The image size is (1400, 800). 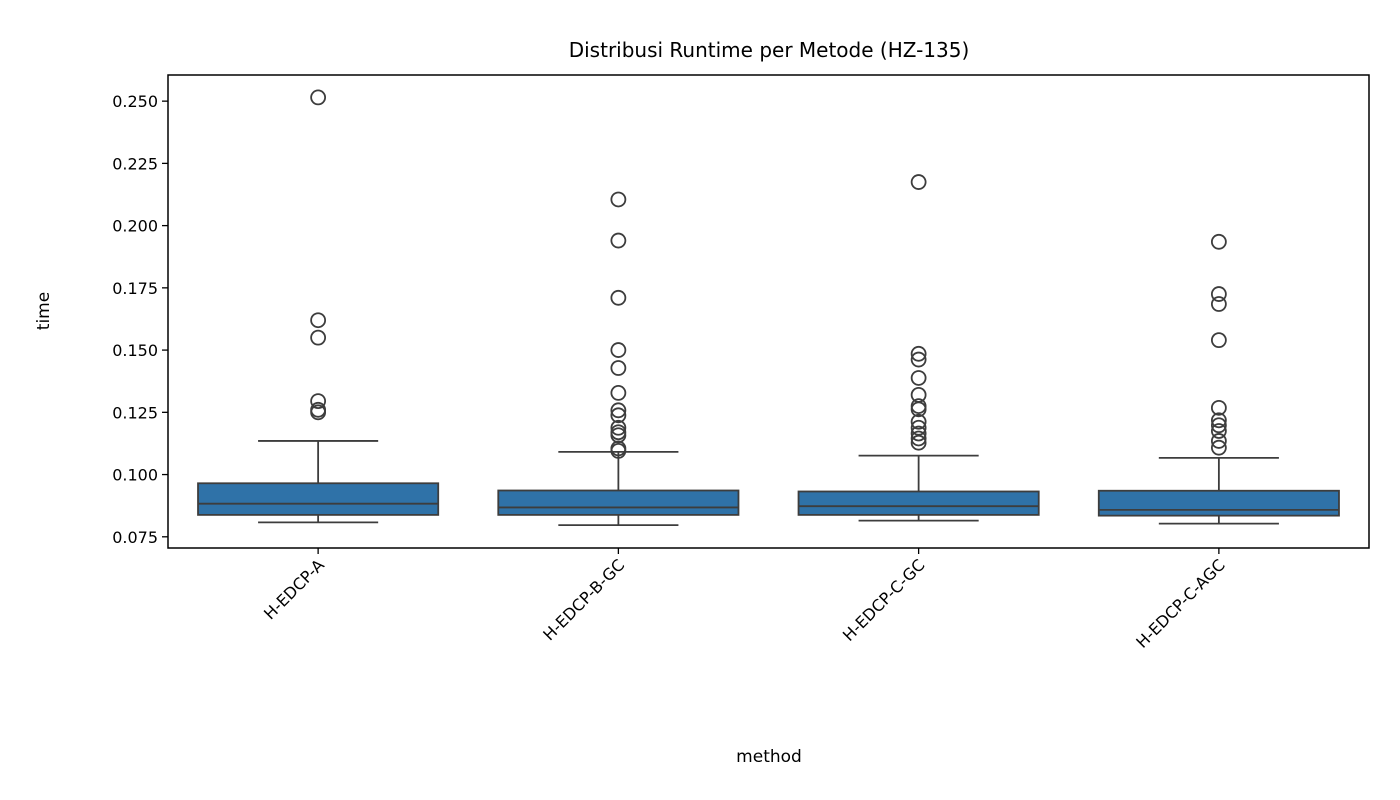 What do you see at coordinates (135, 475) in the screenshot?
I see `y-tick-label: 0.100` at bounding box center [135, 475].